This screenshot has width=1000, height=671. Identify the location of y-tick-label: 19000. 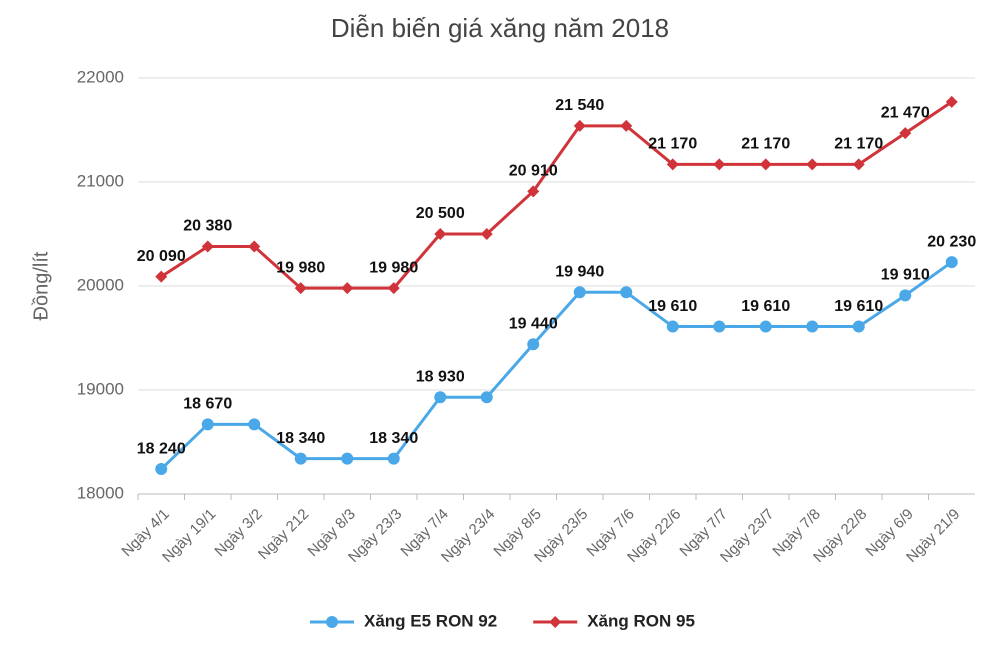
(100, 388).